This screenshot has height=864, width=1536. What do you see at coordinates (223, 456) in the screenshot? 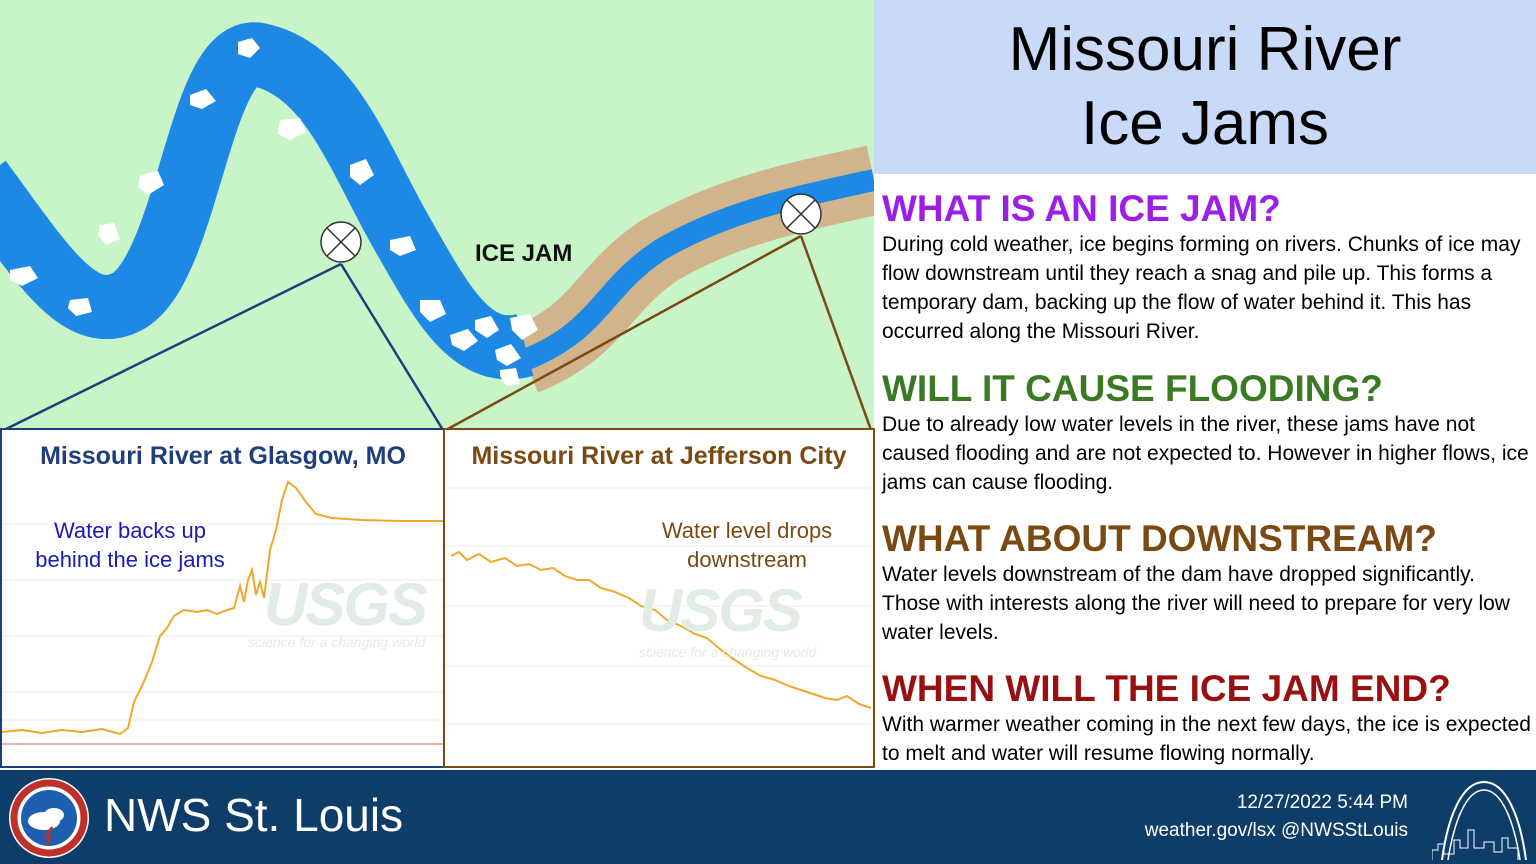
I see `panel-title: Missouri River at Glasgow, MO` at bounding box center [223, 456].